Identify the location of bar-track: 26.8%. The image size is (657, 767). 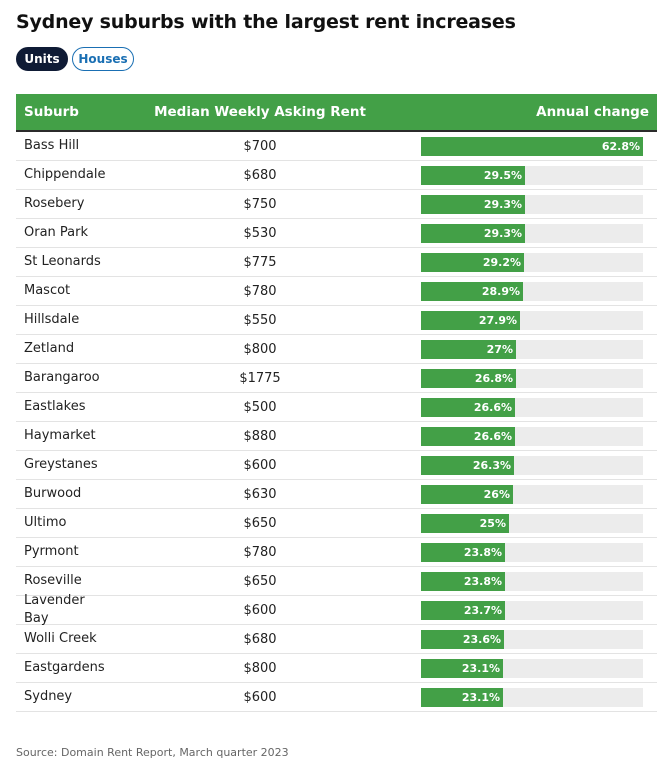
(532, 378).